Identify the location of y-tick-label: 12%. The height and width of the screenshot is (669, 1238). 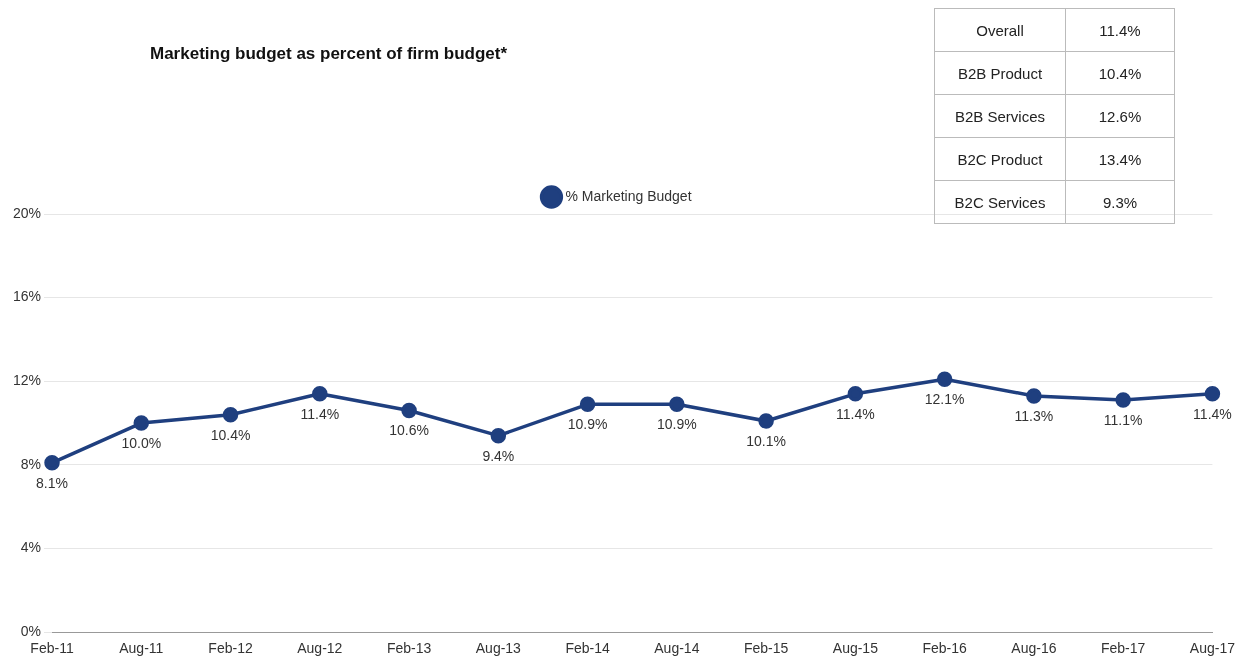
(27, 380).